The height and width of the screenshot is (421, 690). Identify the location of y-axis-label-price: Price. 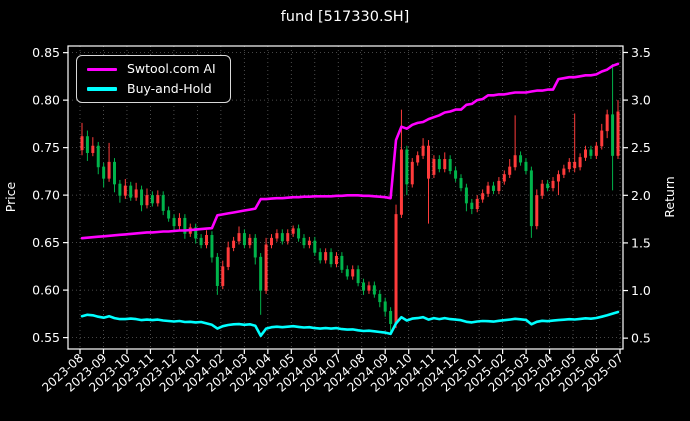
(10, 196).